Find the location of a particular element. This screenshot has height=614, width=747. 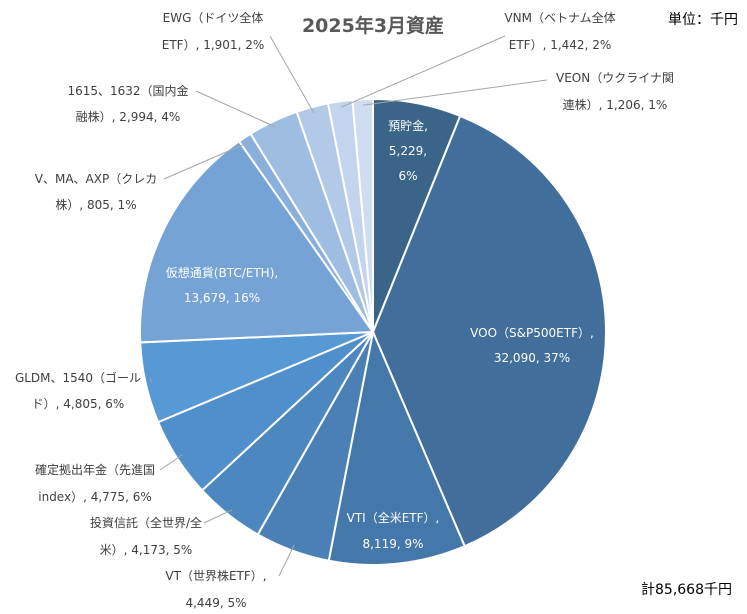

data-label-7: 仮想通貨(BTC/ETH), 13,679, 16% is located at coordinates (222, 285).